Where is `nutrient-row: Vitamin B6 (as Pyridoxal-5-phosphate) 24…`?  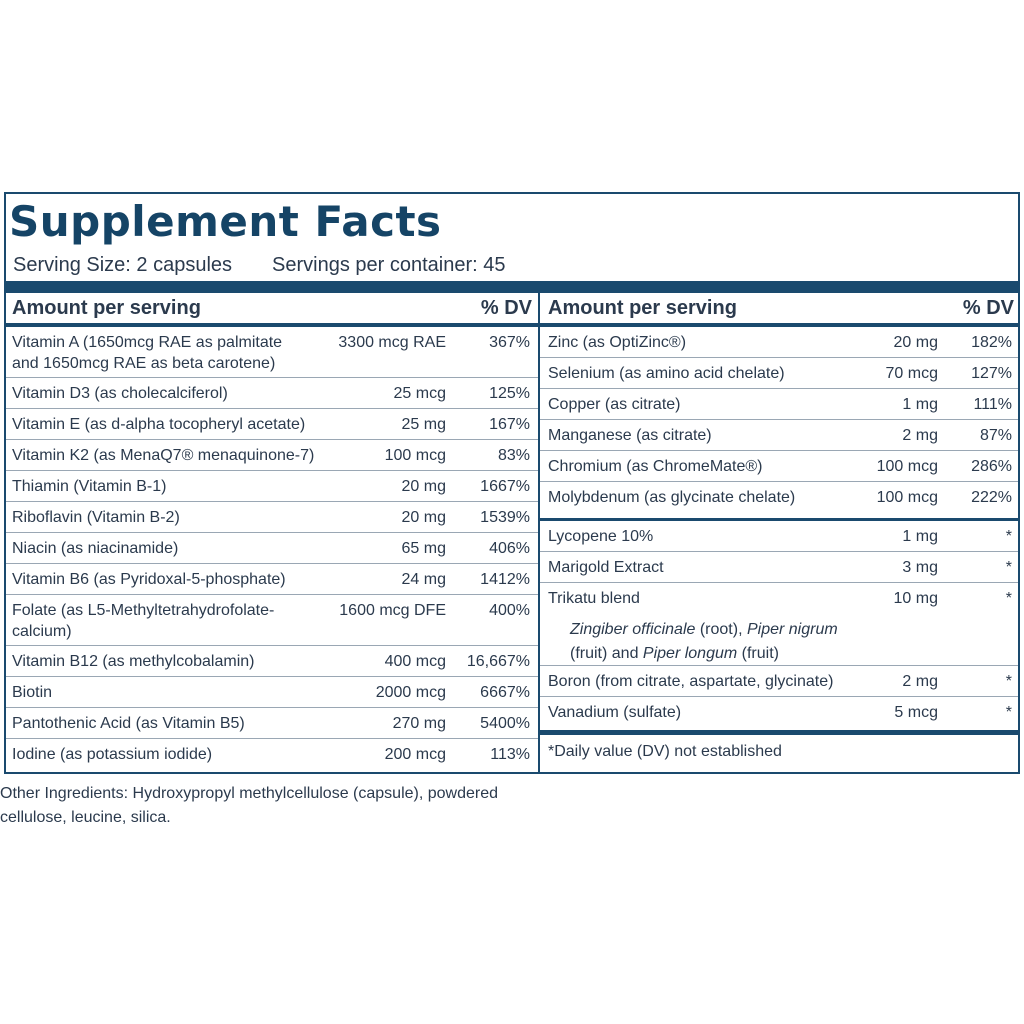 nutrient-row: Vitamin B6 (as Pyridoxal-5-phosphate) 24… is located at coordinates (272, 579).